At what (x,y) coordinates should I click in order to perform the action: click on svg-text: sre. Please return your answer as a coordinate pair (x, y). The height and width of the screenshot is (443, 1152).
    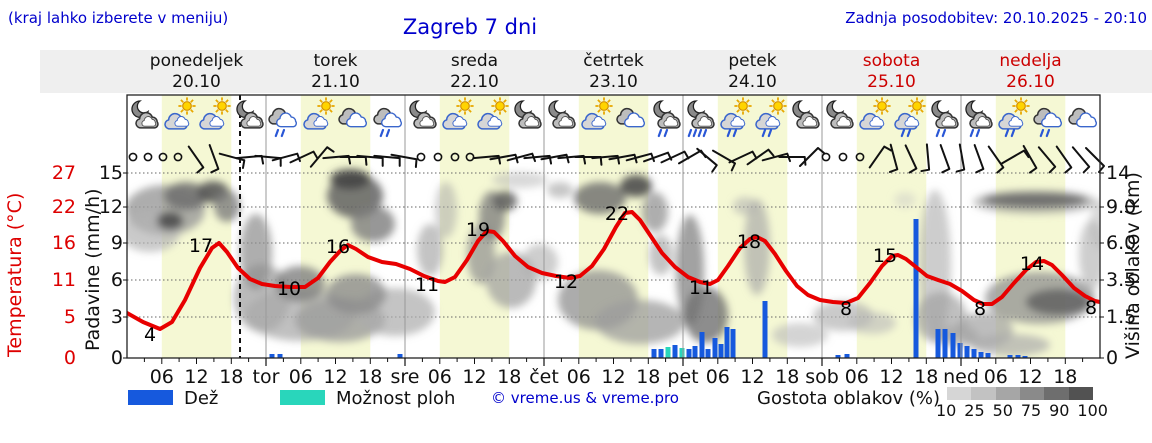
    Looking at the image, I should click on (405, 377).